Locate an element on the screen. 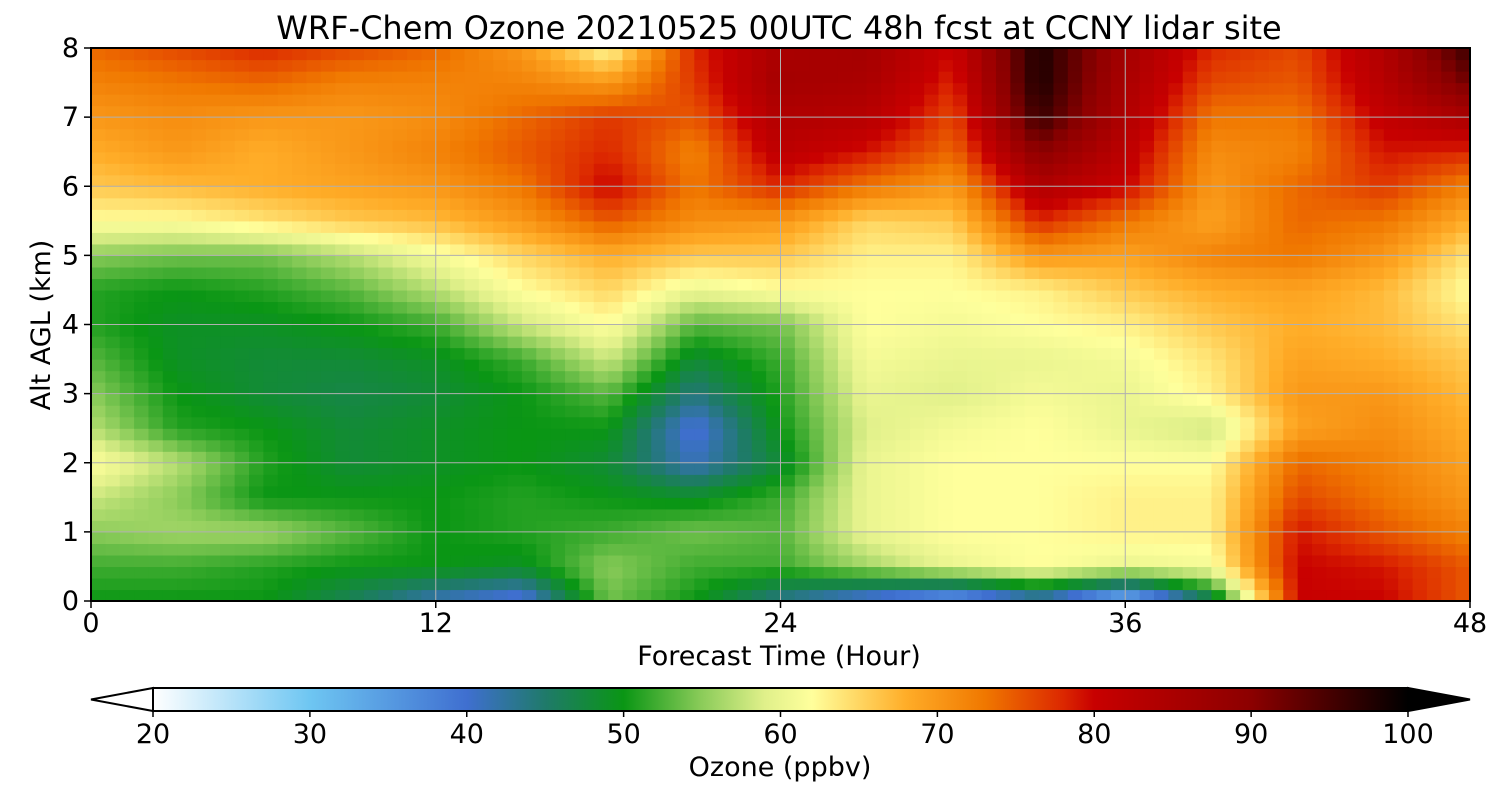 The height and width of the screenshot is (800, 1500). x-axis-ticks: 0 12 24 36 48 is located at coordinates (784, 620).